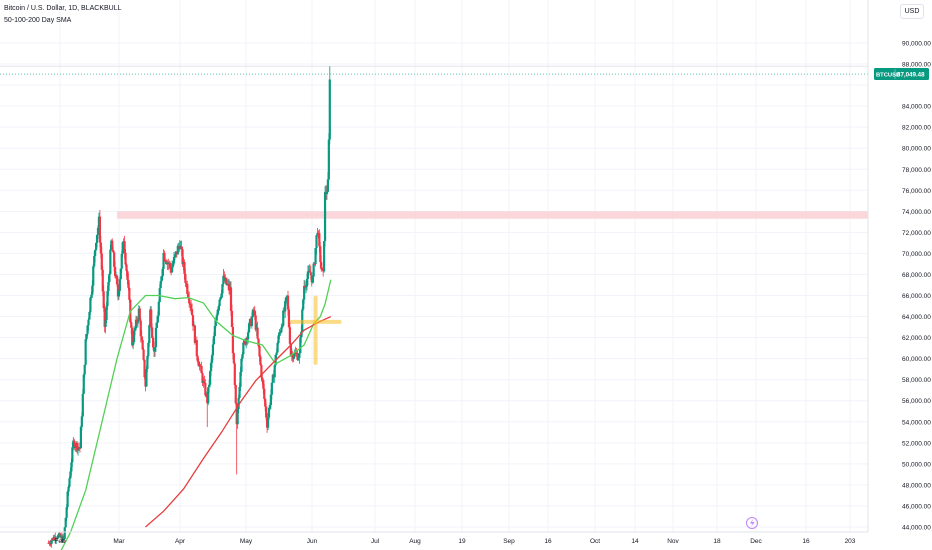 The image size is (932, 550). I want to click on y-tick-label: 56,000.00, so click(916, 401).